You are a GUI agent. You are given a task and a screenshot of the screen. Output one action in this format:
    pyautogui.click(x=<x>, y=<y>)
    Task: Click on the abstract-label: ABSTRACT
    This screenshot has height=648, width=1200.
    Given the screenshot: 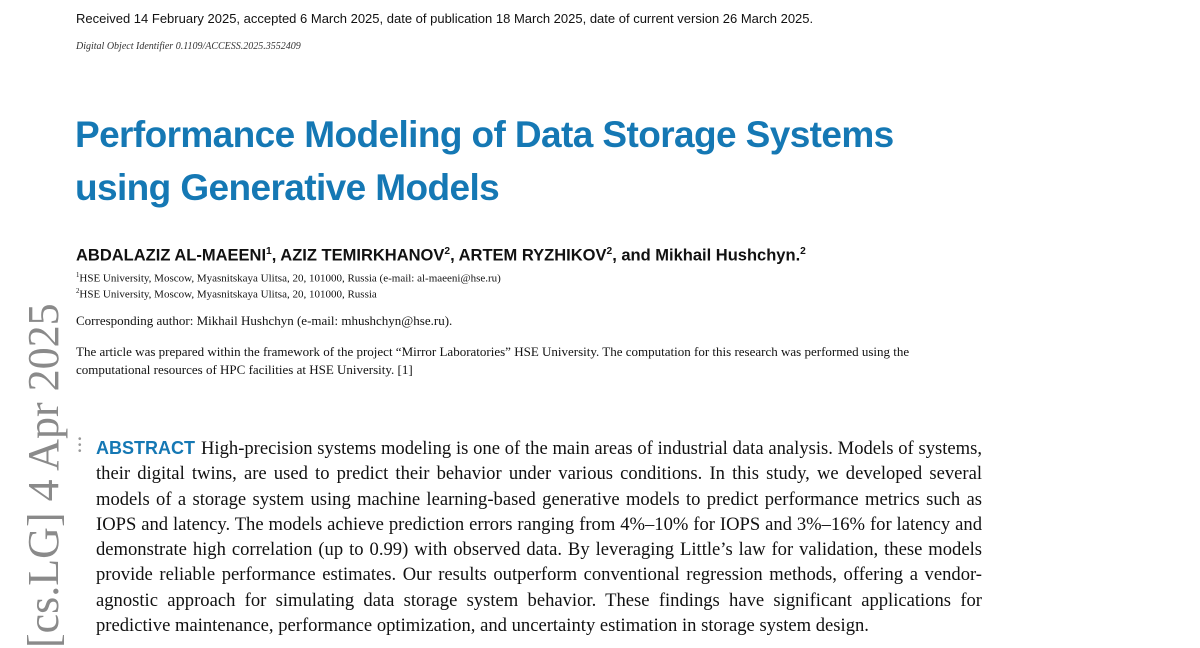 What is the action you would take?
    pyautogui.click(x=145, y=448)
    